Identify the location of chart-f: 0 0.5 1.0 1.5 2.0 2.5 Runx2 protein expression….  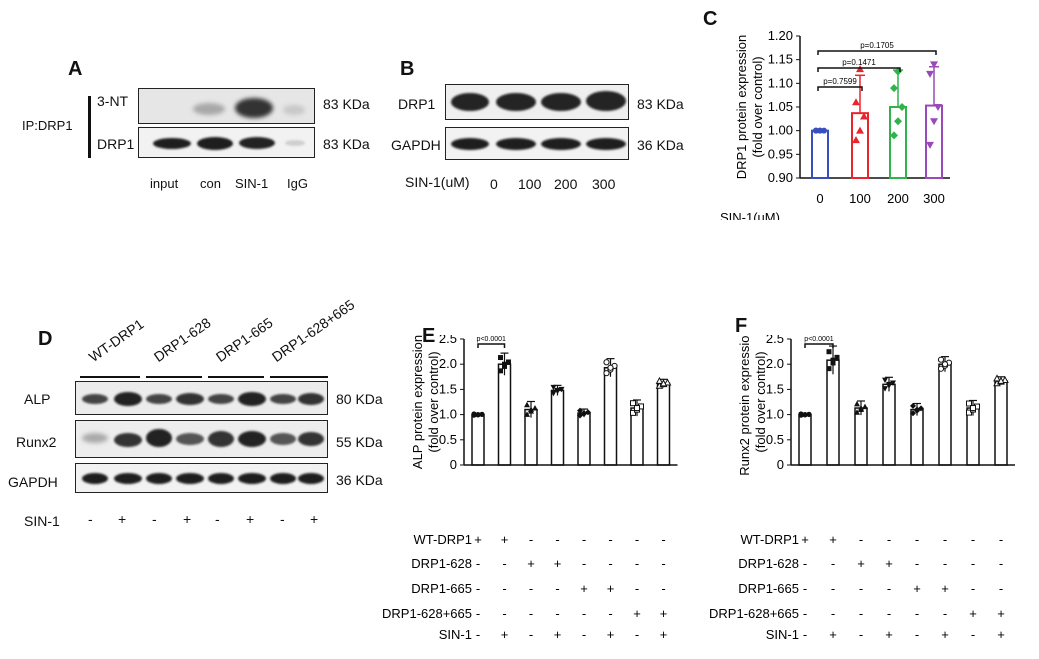
(862, 488).